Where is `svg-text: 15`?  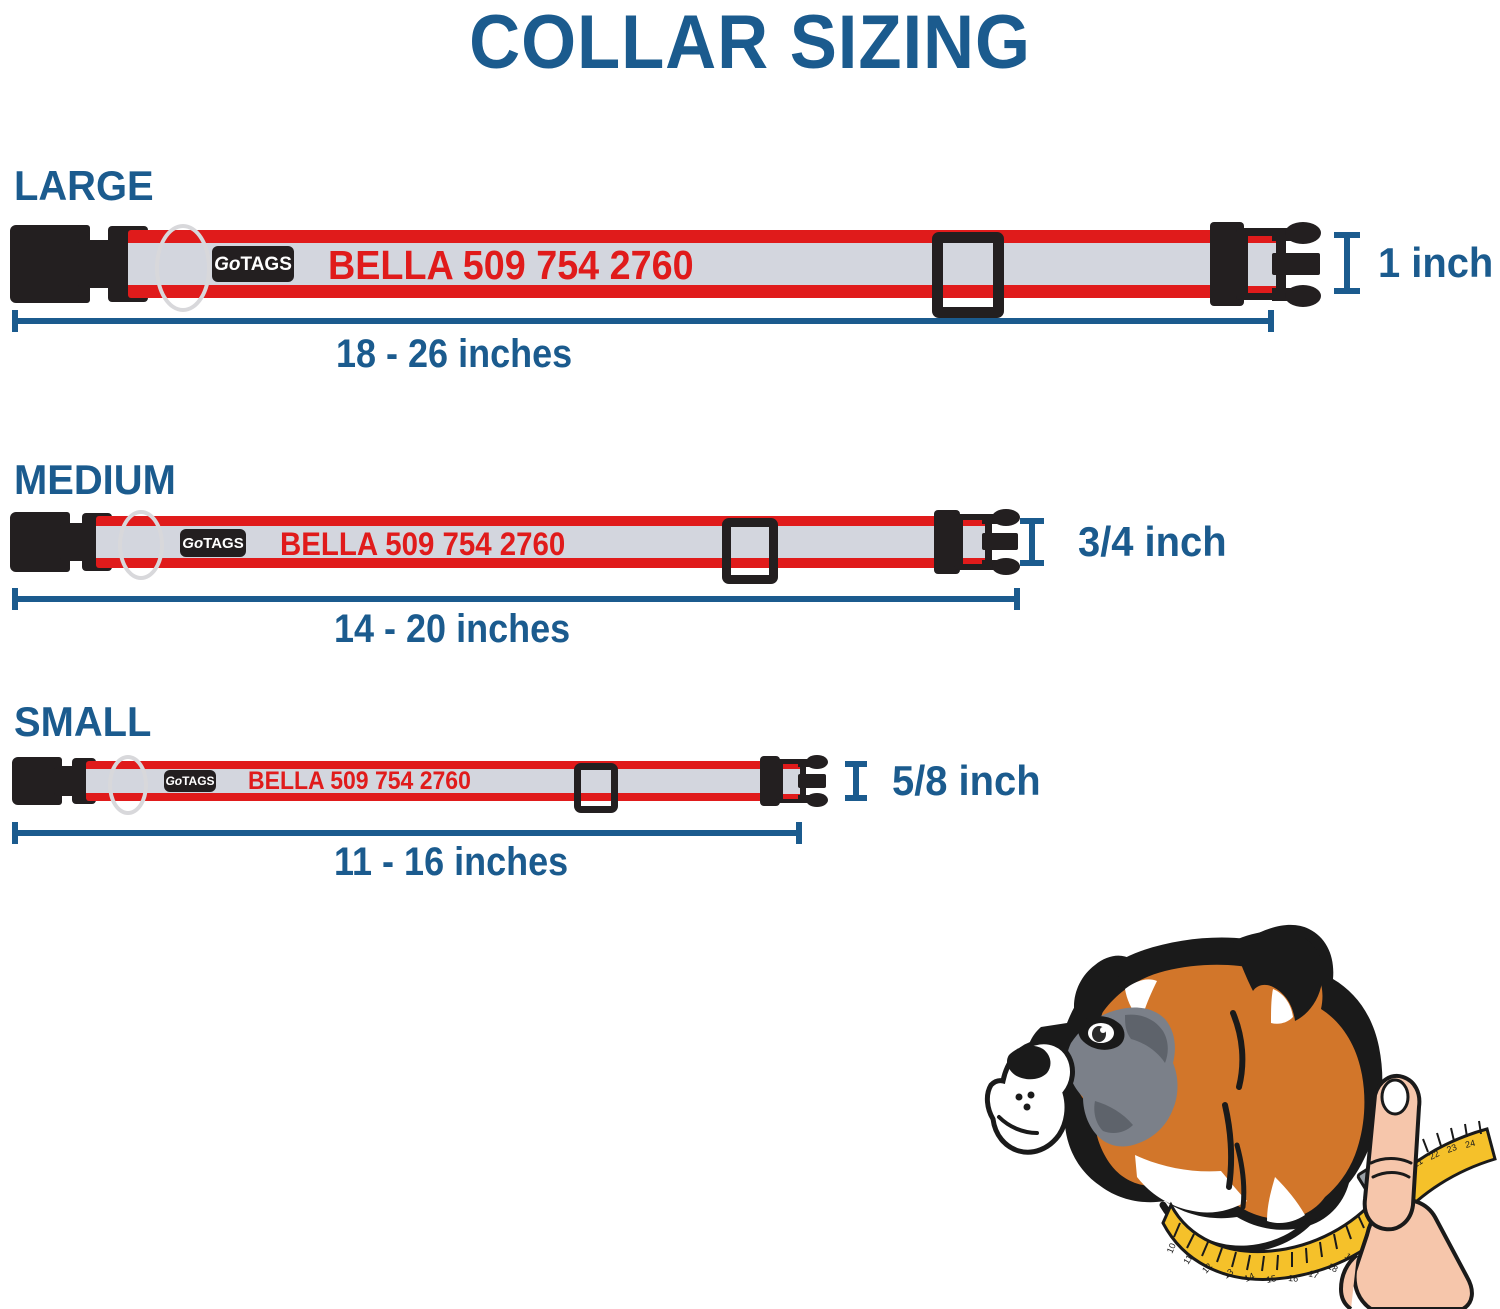
svg-text: 15 is located at coordinates (1271, 1279).